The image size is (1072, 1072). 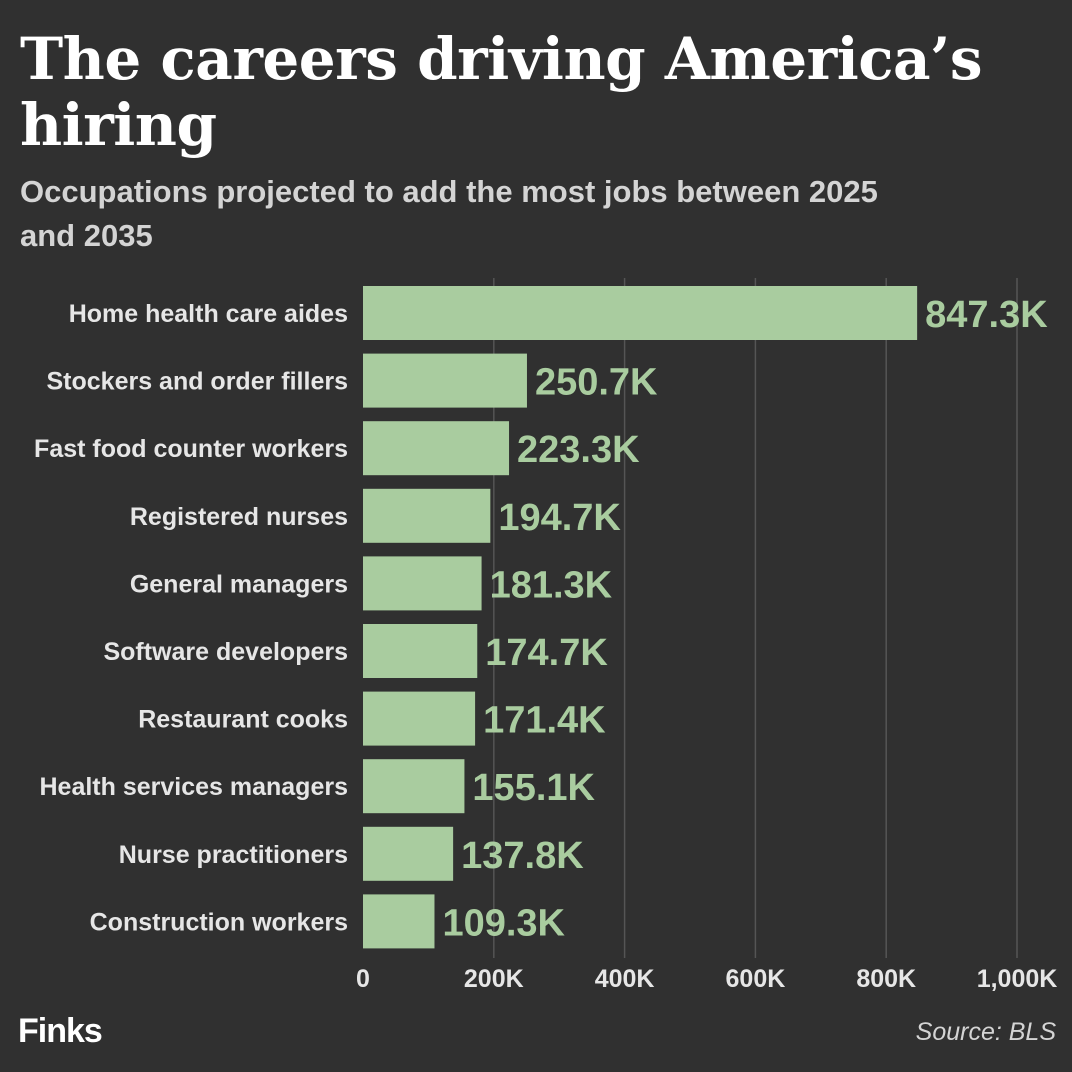 I want to click on value-label: 137.8K, so click(x=522, y=856).